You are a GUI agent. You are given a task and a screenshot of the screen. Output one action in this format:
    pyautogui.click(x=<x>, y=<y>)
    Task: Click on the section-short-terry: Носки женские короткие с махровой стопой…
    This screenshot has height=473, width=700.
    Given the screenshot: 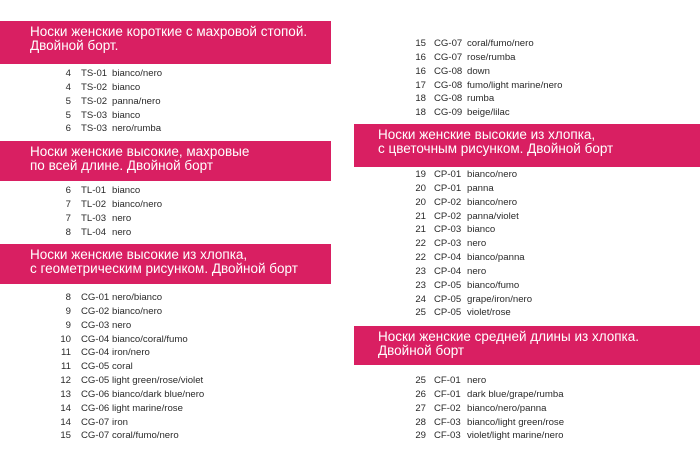 What is the action you would take?
    pyautogui.click(x=172, y=77)
    